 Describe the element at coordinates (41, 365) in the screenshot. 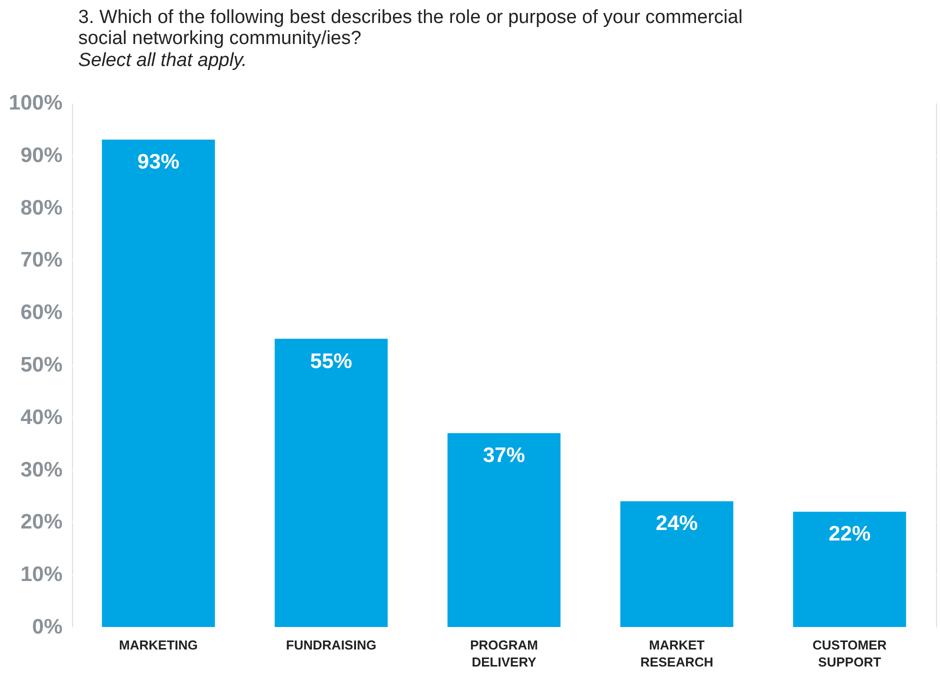

I see `y-tick-label: 50%` at that location.